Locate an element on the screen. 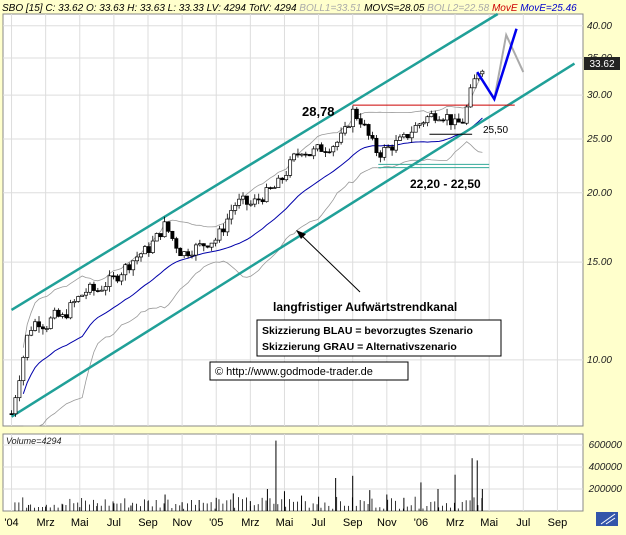 Image resolution: width=626 pixels, height=535 pixels. volume-title: Volume=4294 is located at coordinates (33, 441).